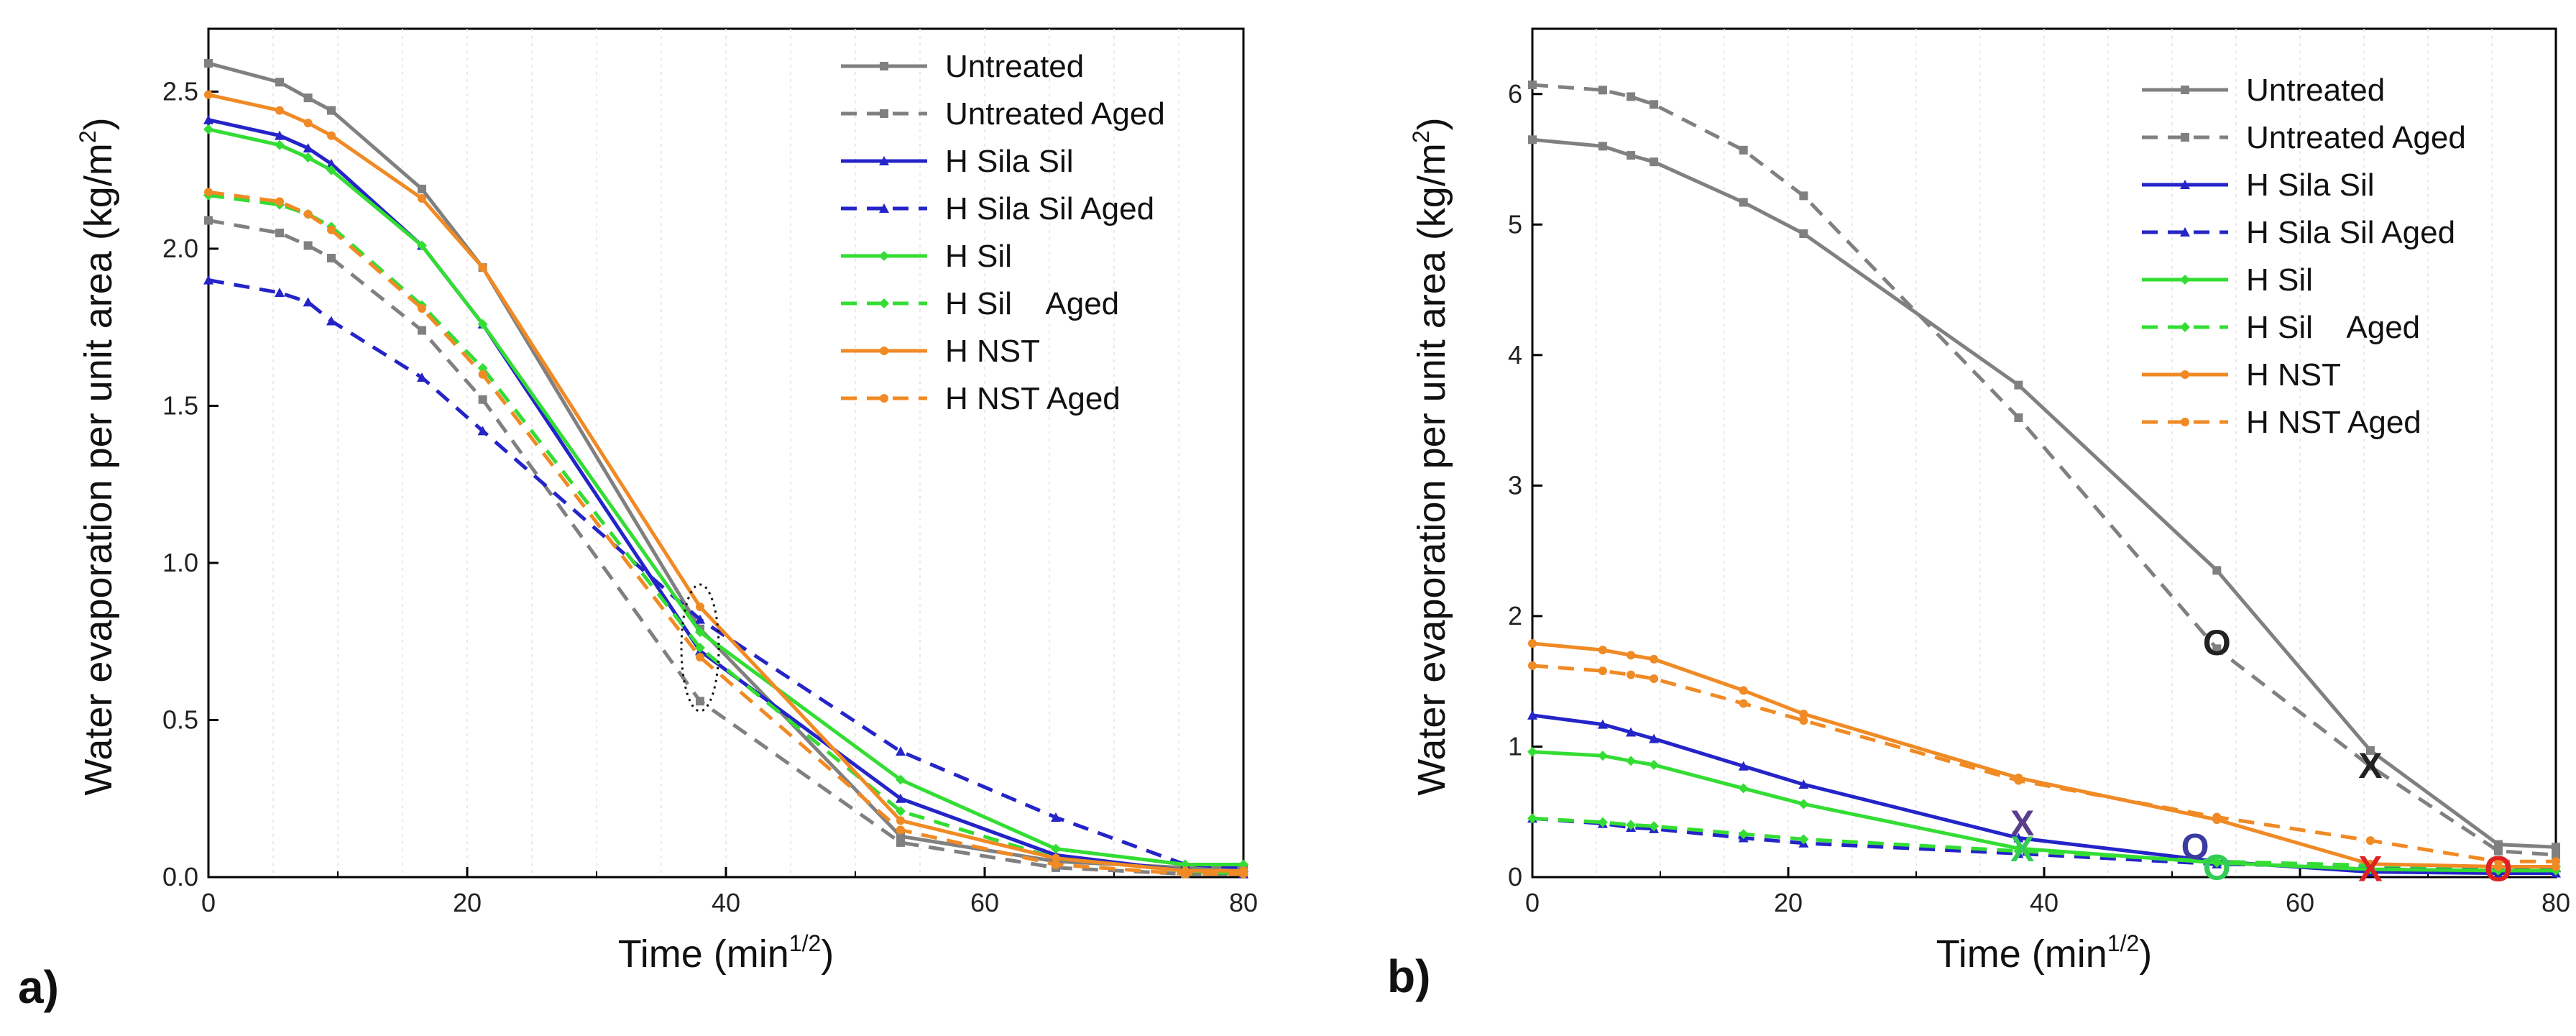  Describe the element at coordinates (180, 877) in the screenshot. I see `y-tick-label: 0.0` at that location.